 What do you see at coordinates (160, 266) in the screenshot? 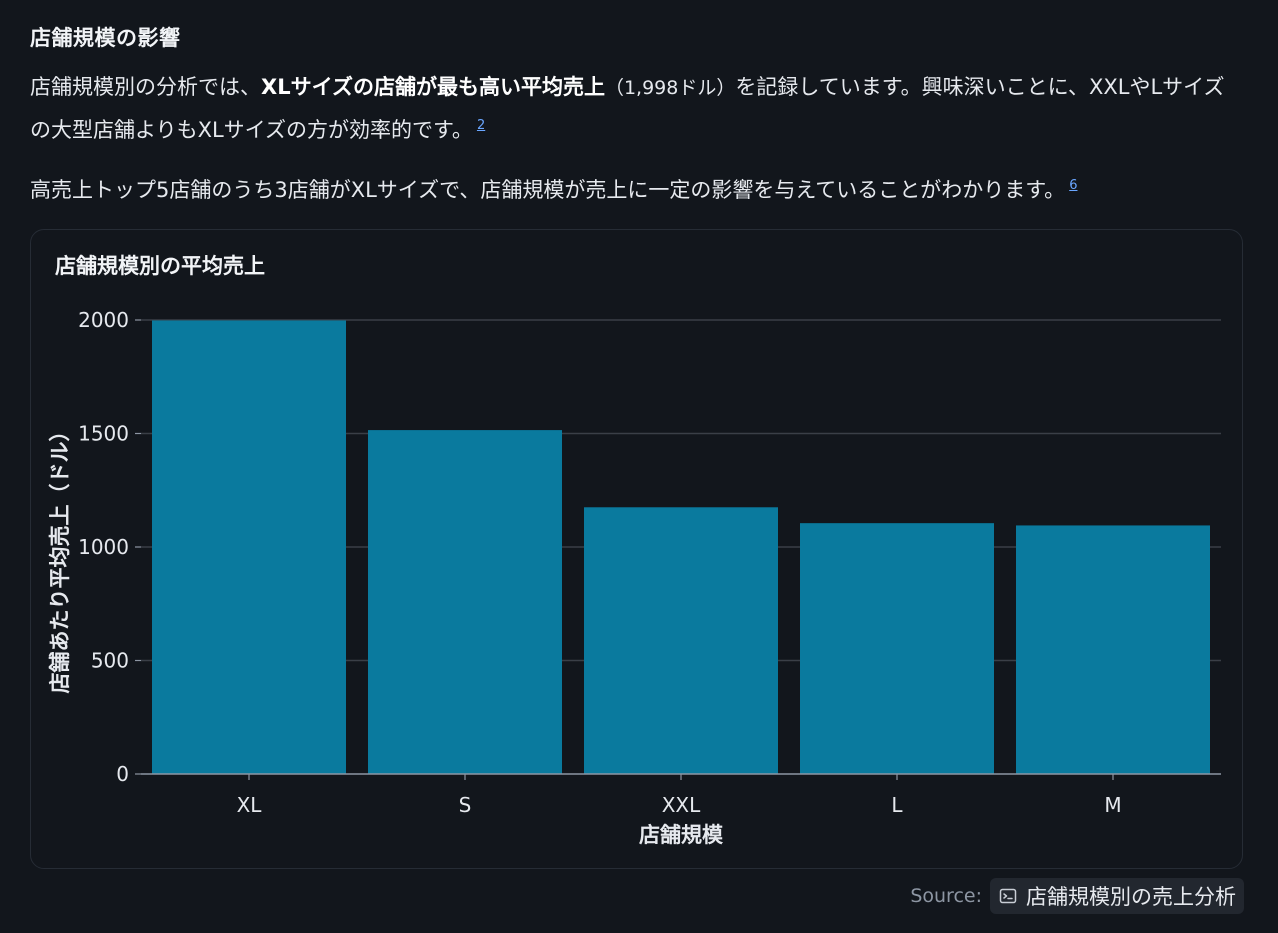
I see `chart-title: 店舗規模別の平均売上` at bounding box center [160, 266].